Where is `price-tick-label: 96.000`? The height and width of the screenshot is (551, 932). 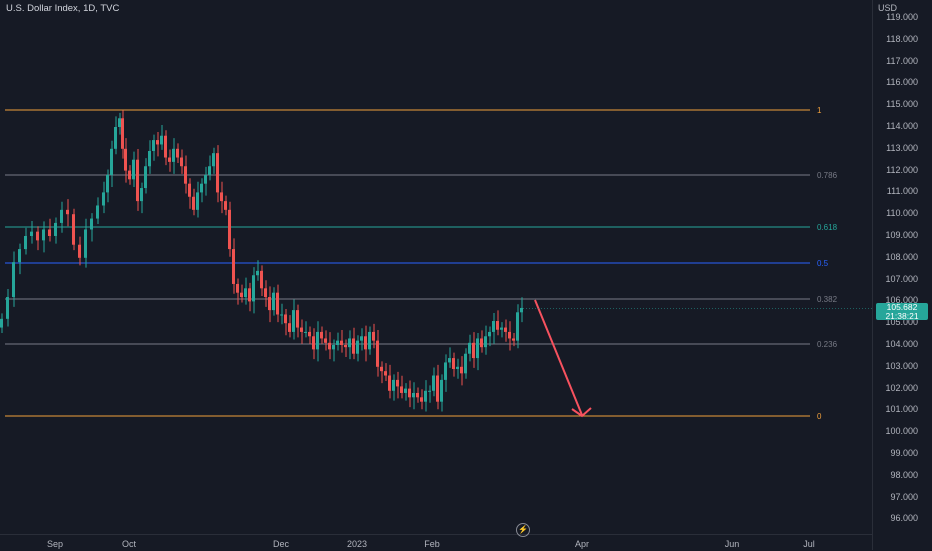
price-tick-label: 96.000 is located at coordinates (904, 518).